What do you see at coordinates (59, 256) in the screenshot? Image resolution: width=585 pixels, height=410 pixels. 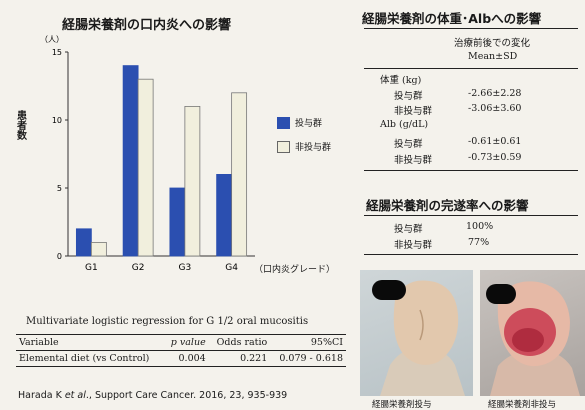 I see `y-tick-label: 0` at bounding box center [59, 256].